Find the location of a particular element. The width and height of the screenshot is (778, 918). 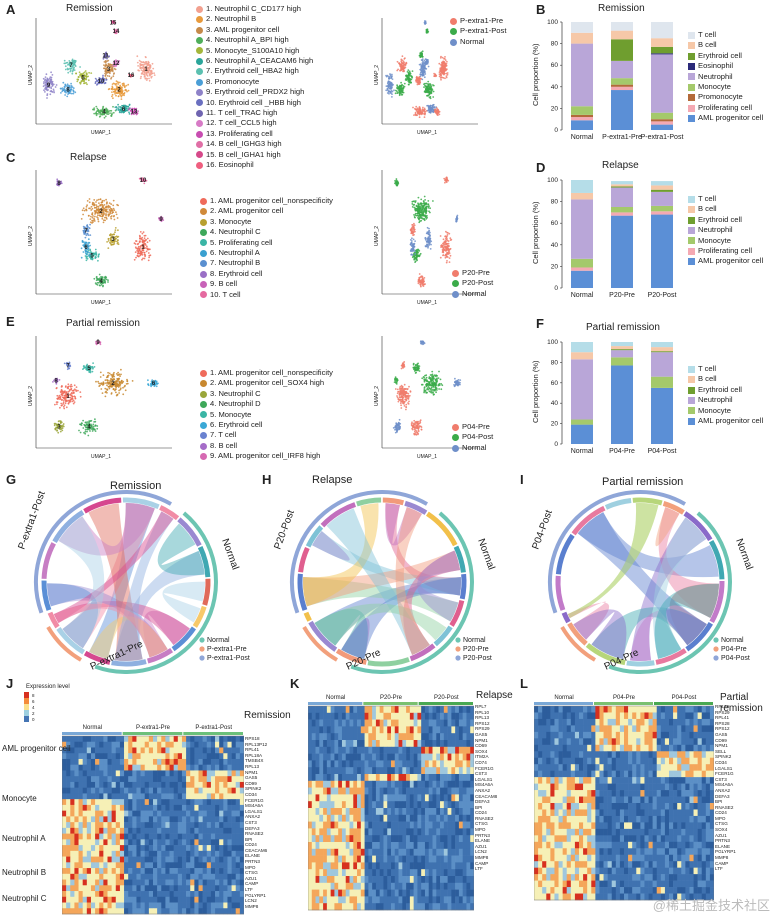

legend-label: P04-Pre is located at coordinates (734, 649).